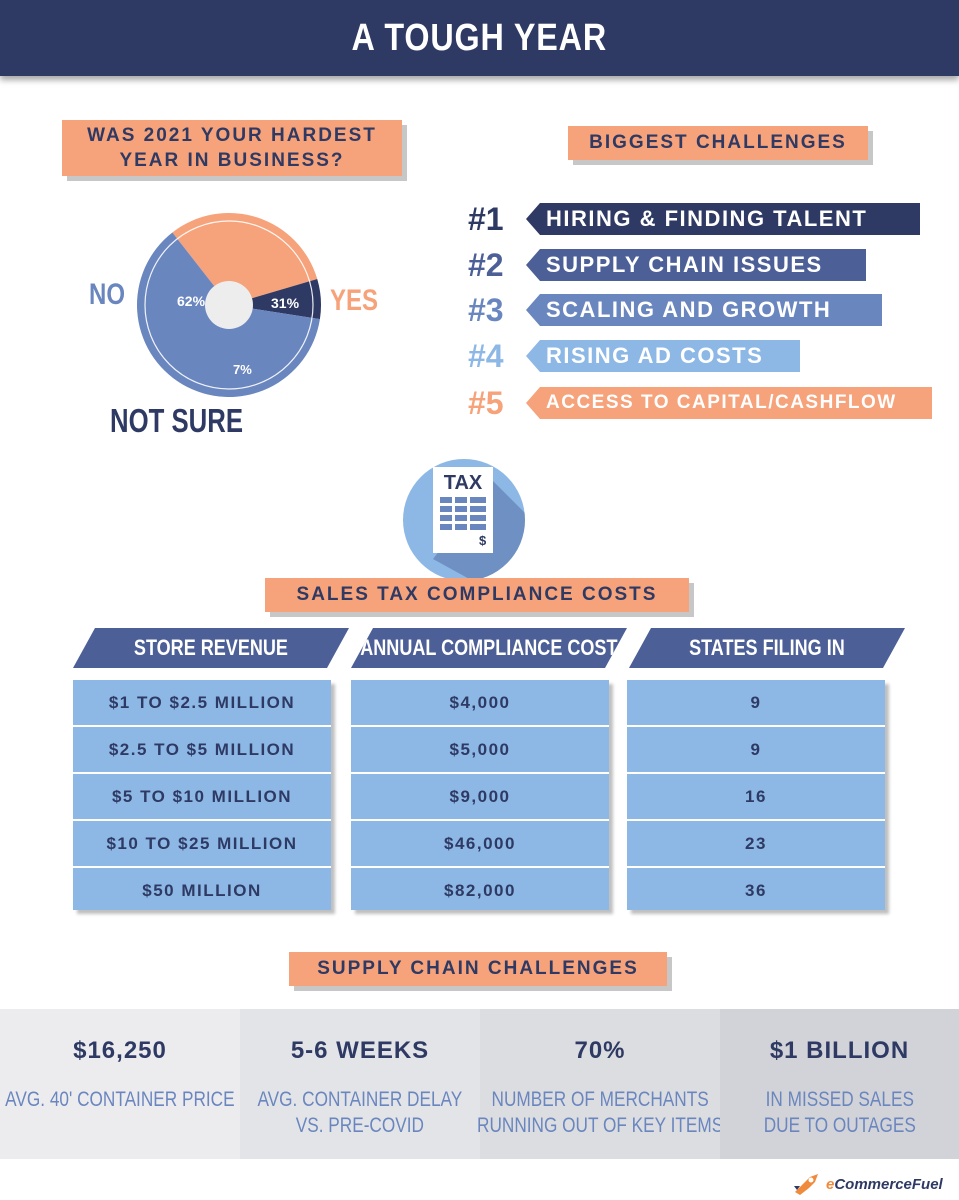 The image size is (959, 1200). What do you see at coordinates (477, 595) in the screenshot?
I see `tax-title-tag: SALES TAX COMPLIANCE COSTS` at bounding box center [477, 595].